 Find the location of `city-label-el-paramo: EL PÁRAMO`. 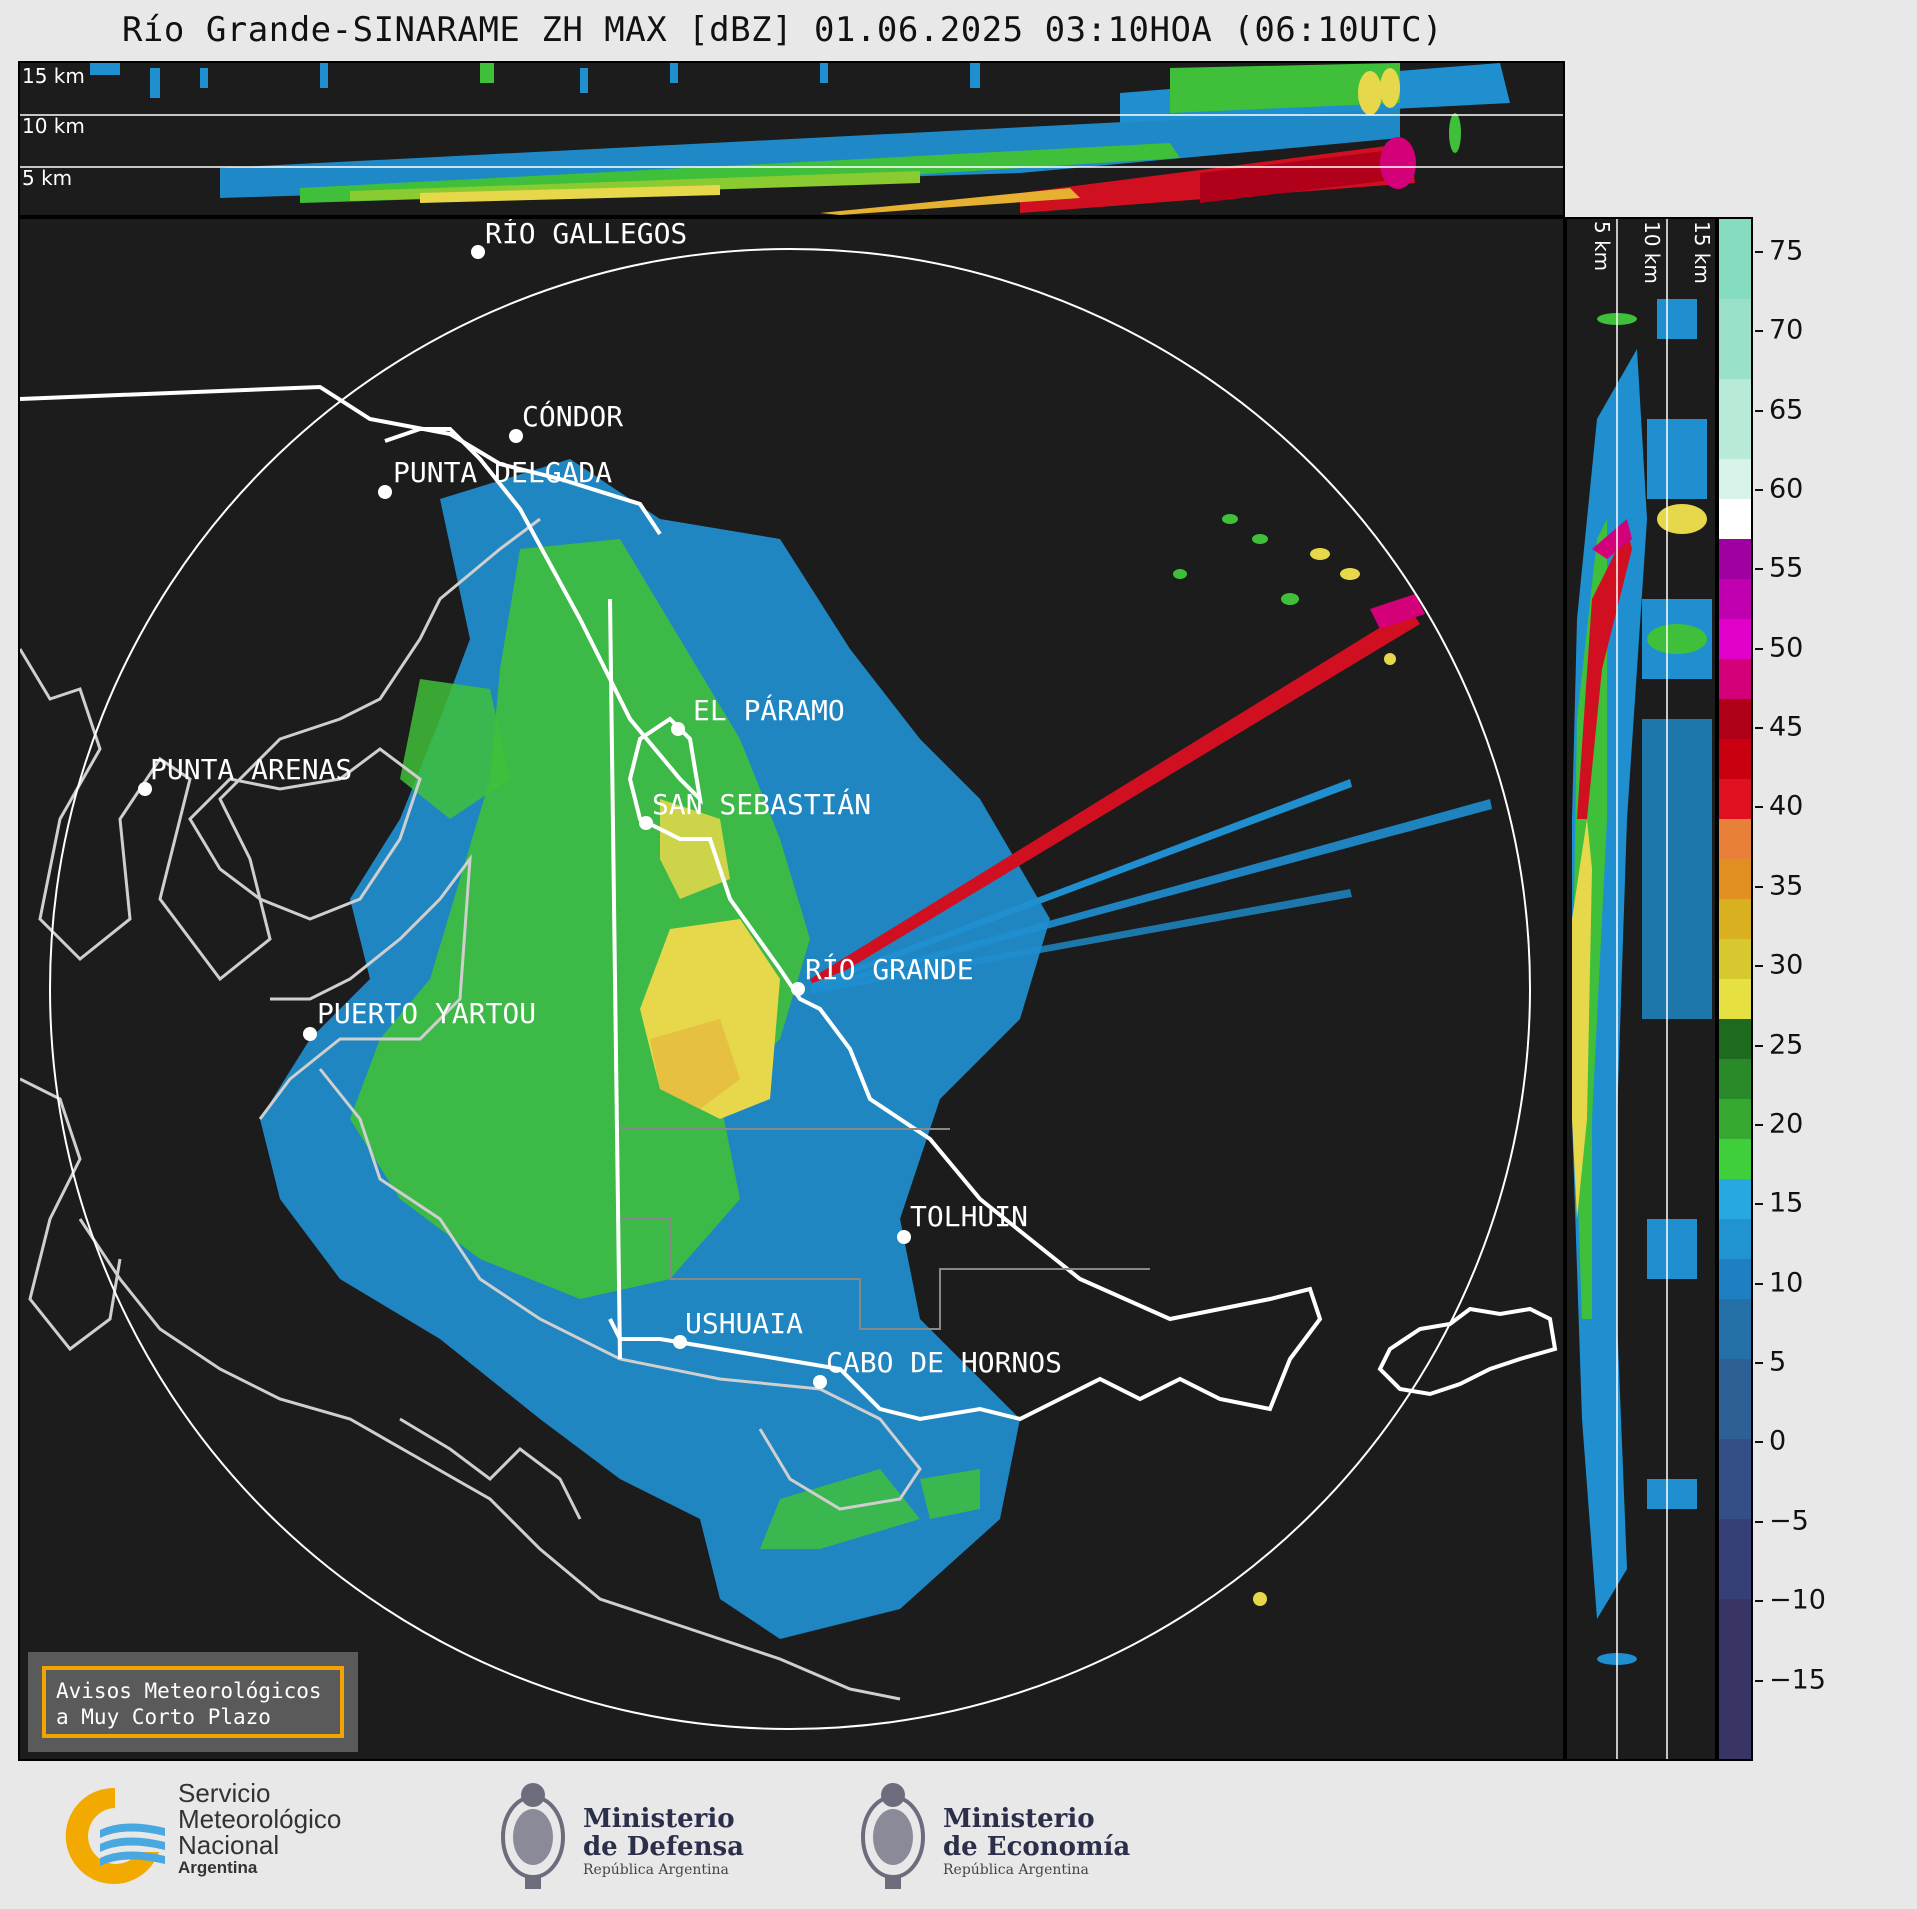

city-label-el-paramo: EL PÁRAMO is located at coordinates (769, 710).